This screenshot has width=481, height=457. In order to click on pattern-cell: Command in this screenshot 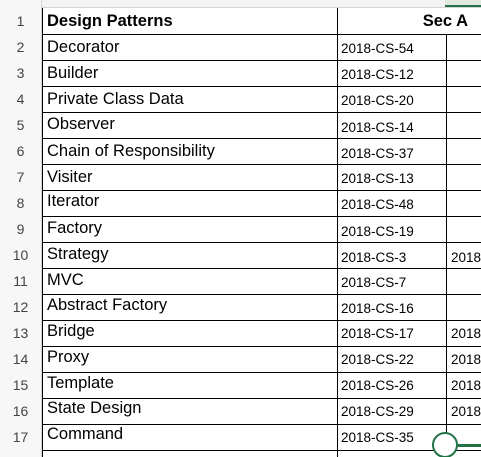, I will do `click(192, 434)`.